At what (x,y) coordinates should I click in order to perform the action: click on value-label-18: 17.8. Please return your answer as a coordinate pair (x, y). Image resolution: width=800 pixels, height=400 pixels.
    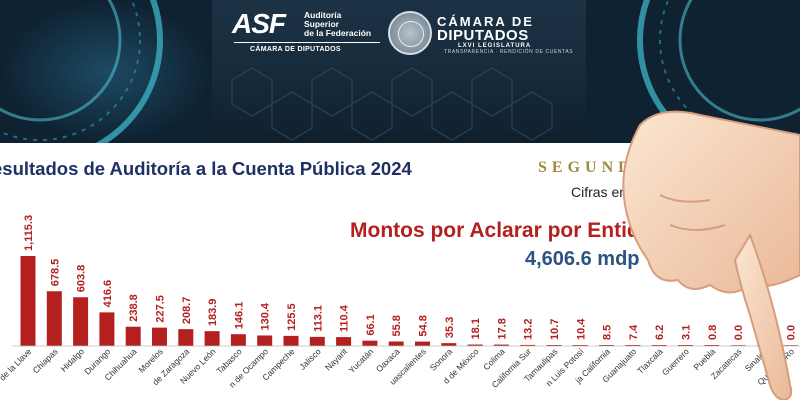
    Looking at the image, I should click on (502, 328).